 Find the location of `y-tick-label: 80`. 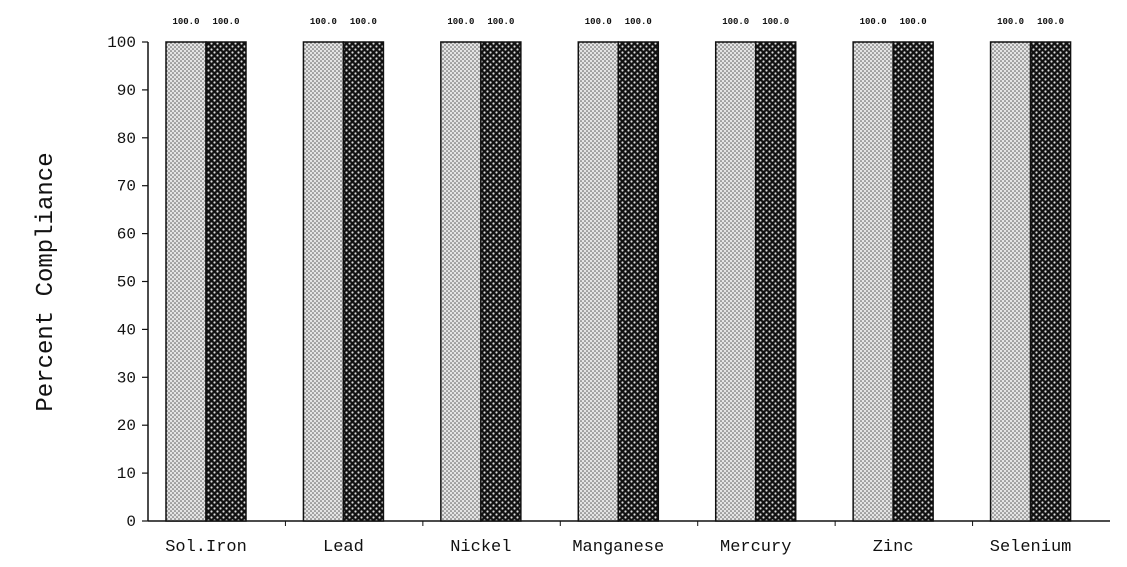

y-tick-label: 80 is located at coordinates (126, 139).